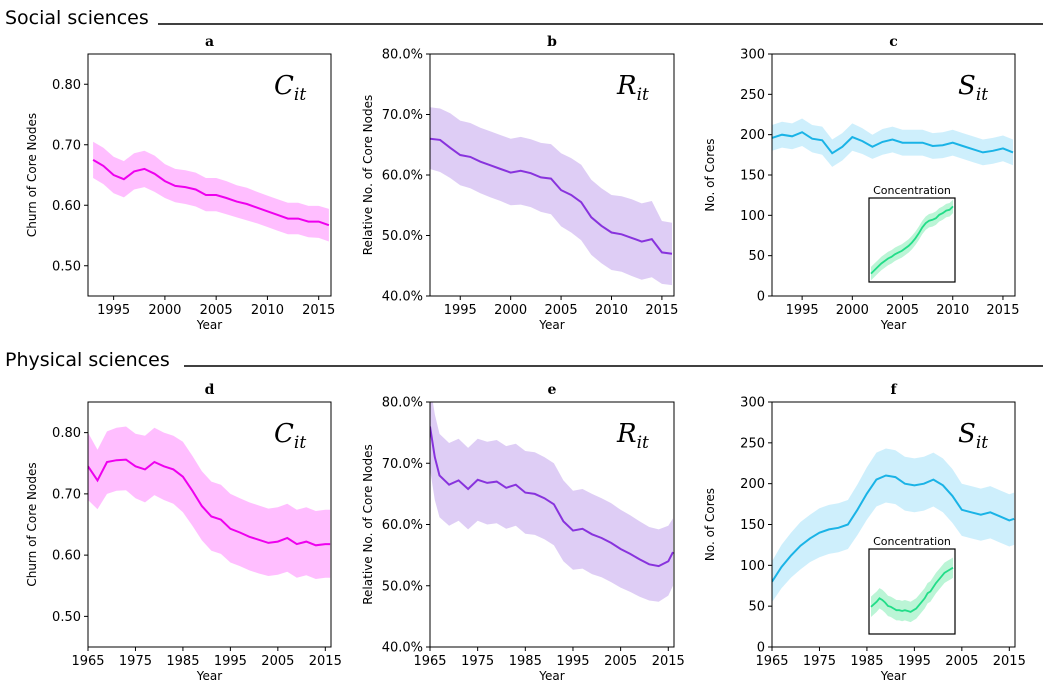 This screenshot has width=1043, height=696. Describe the element at coordinates (893, 390) in the screenshot. I see `panel-letter: f` at that location.